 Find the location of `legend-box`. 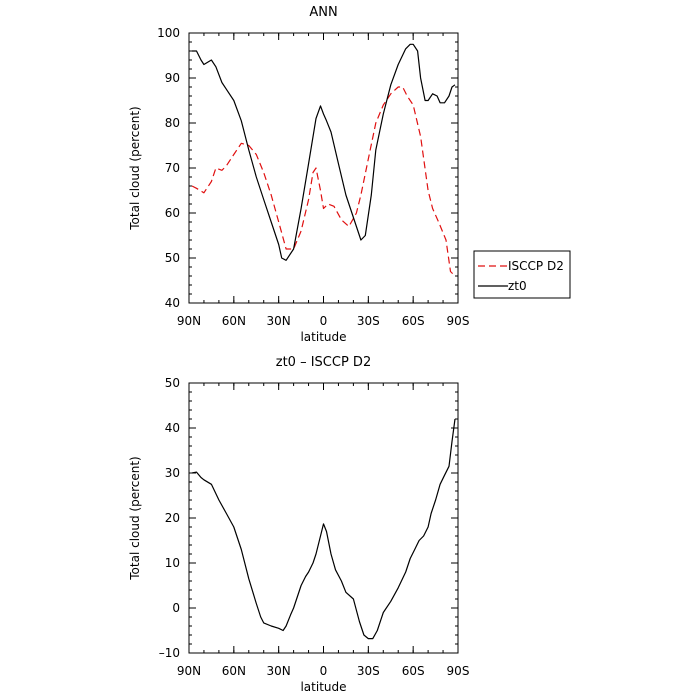

legend-box is located at coordinates (522, 274).